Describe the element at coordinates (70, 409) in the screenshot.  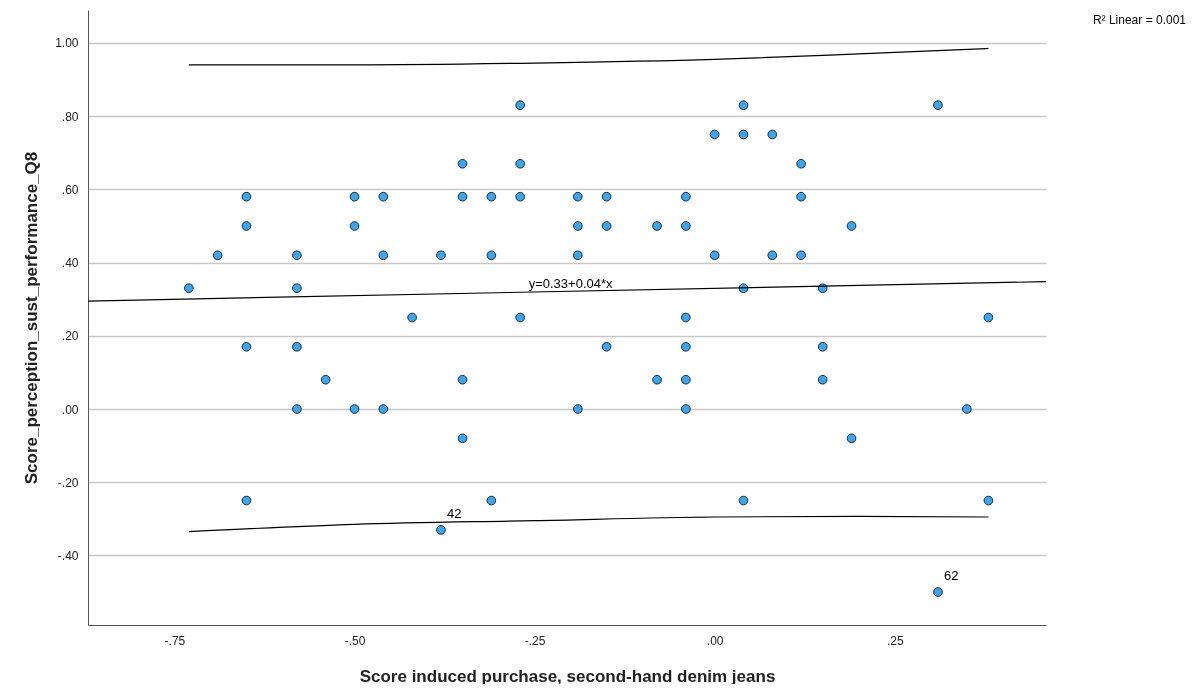
I see `y-tick-label: .00` at that location.